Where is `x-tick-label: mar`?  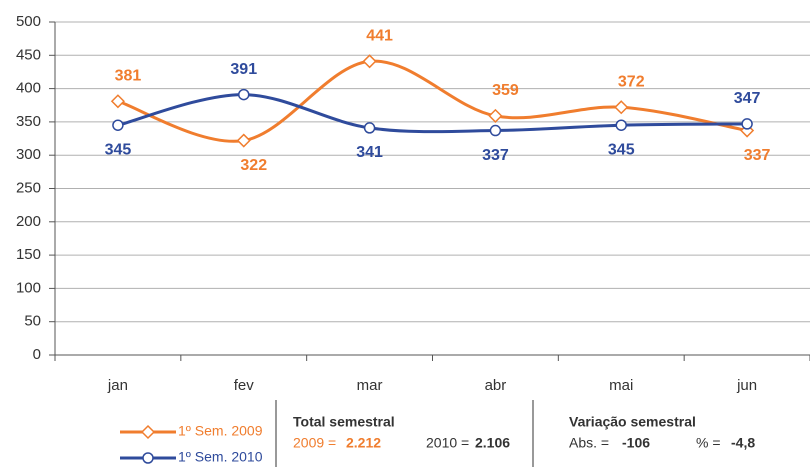 x-tick-label: mar is located at coordinates (370, 385).